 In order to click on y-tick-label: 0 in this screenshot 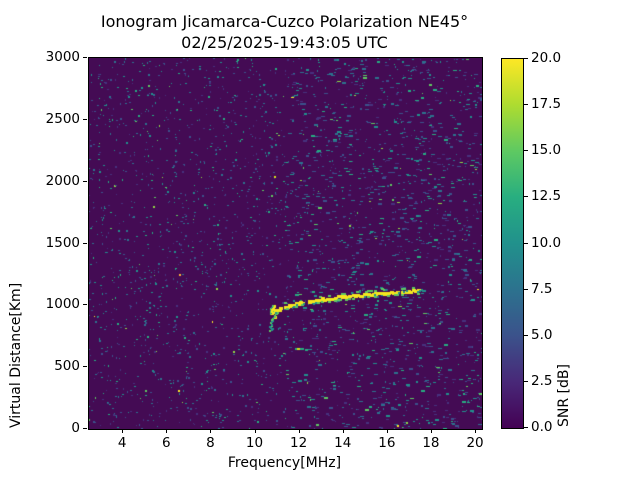, I will do `click(75, 428)`.